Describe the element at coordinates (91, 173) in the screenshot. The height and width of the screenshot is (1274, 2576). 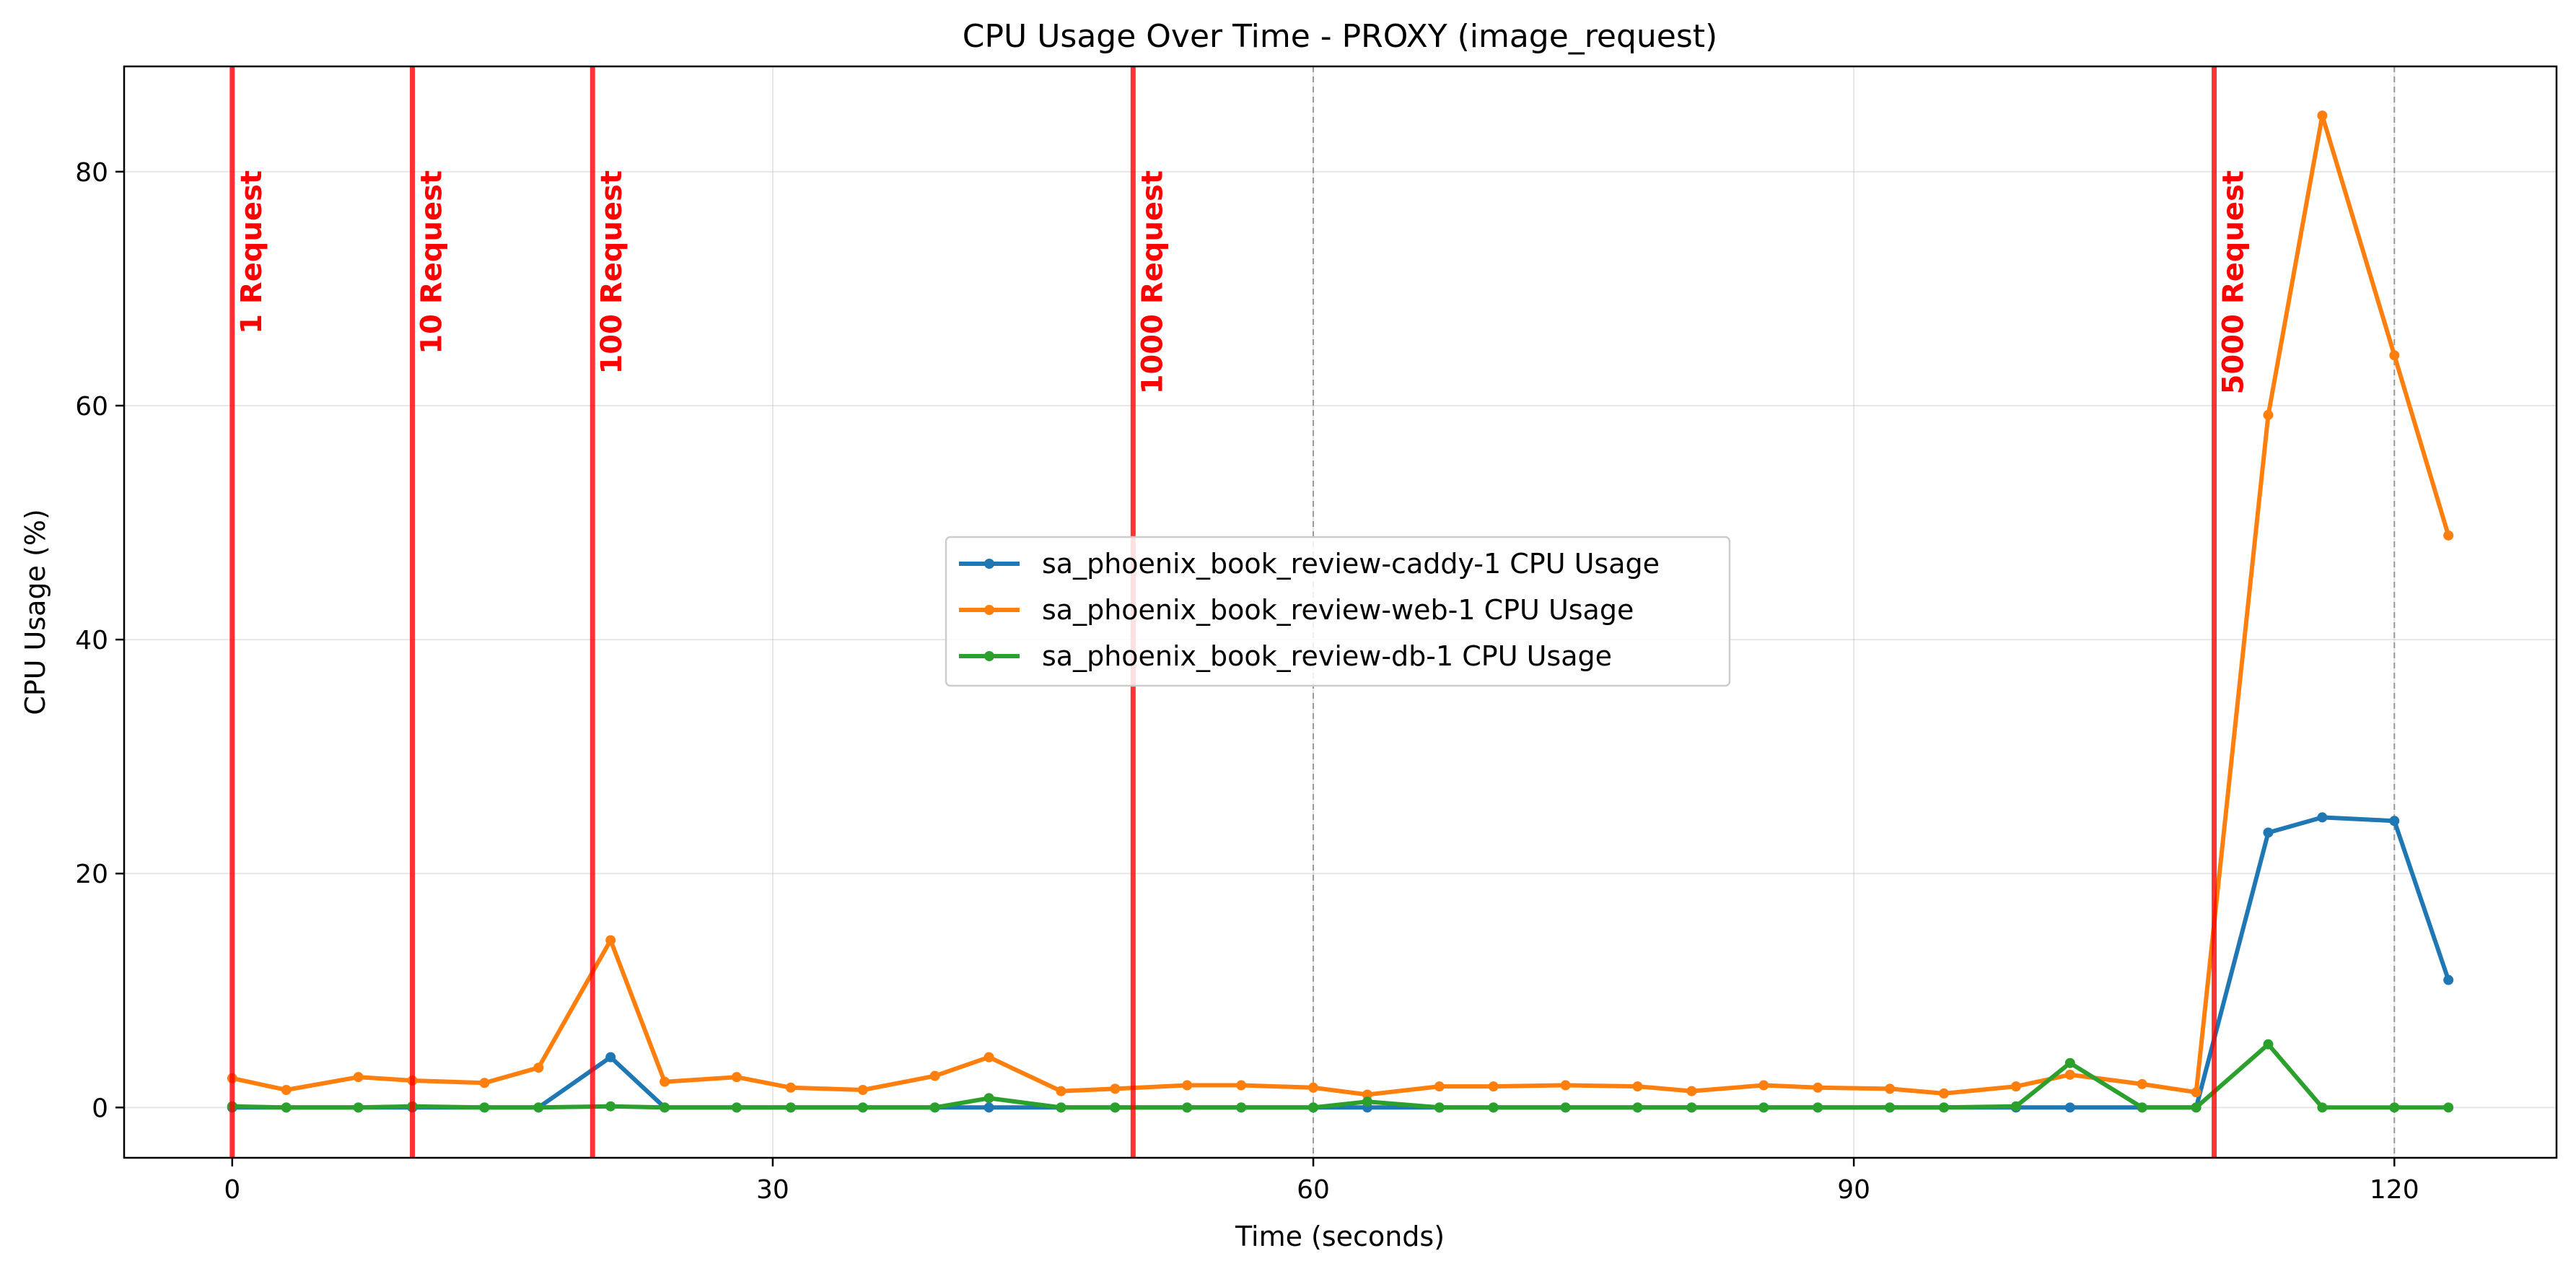
I see `y-tick-label: 80` at that location.